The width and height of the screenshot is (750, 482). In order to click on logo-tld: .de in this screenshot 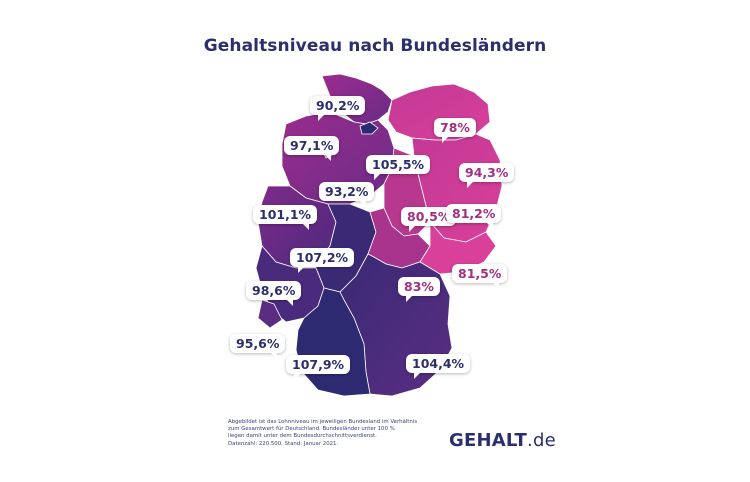, I will do `click(541, 440)`.